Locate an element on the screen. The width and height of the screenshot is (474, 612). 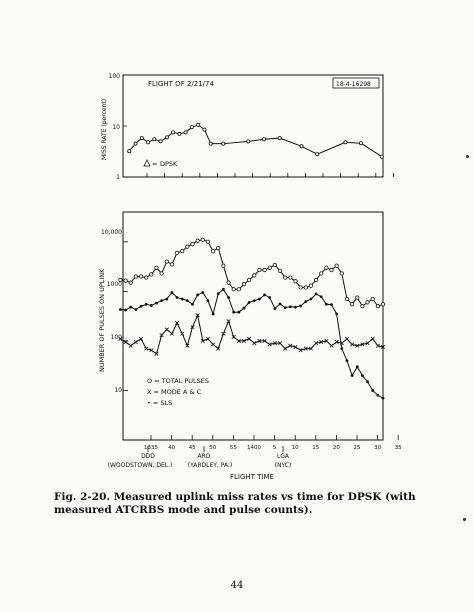
bottom-y-tick-100: 100 is located at coordinates (117, 337).